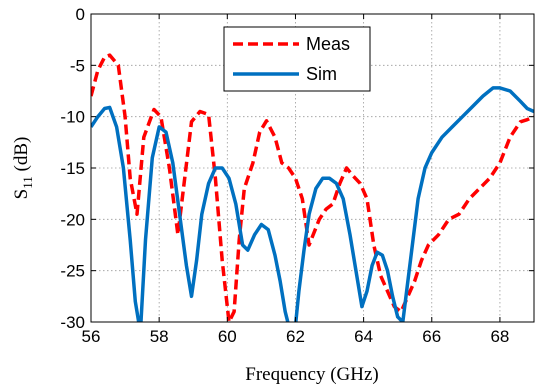  I want to click on y-tick-labels: 0 -5 -10 -15 -20 -25 -30, so click(72, 168).